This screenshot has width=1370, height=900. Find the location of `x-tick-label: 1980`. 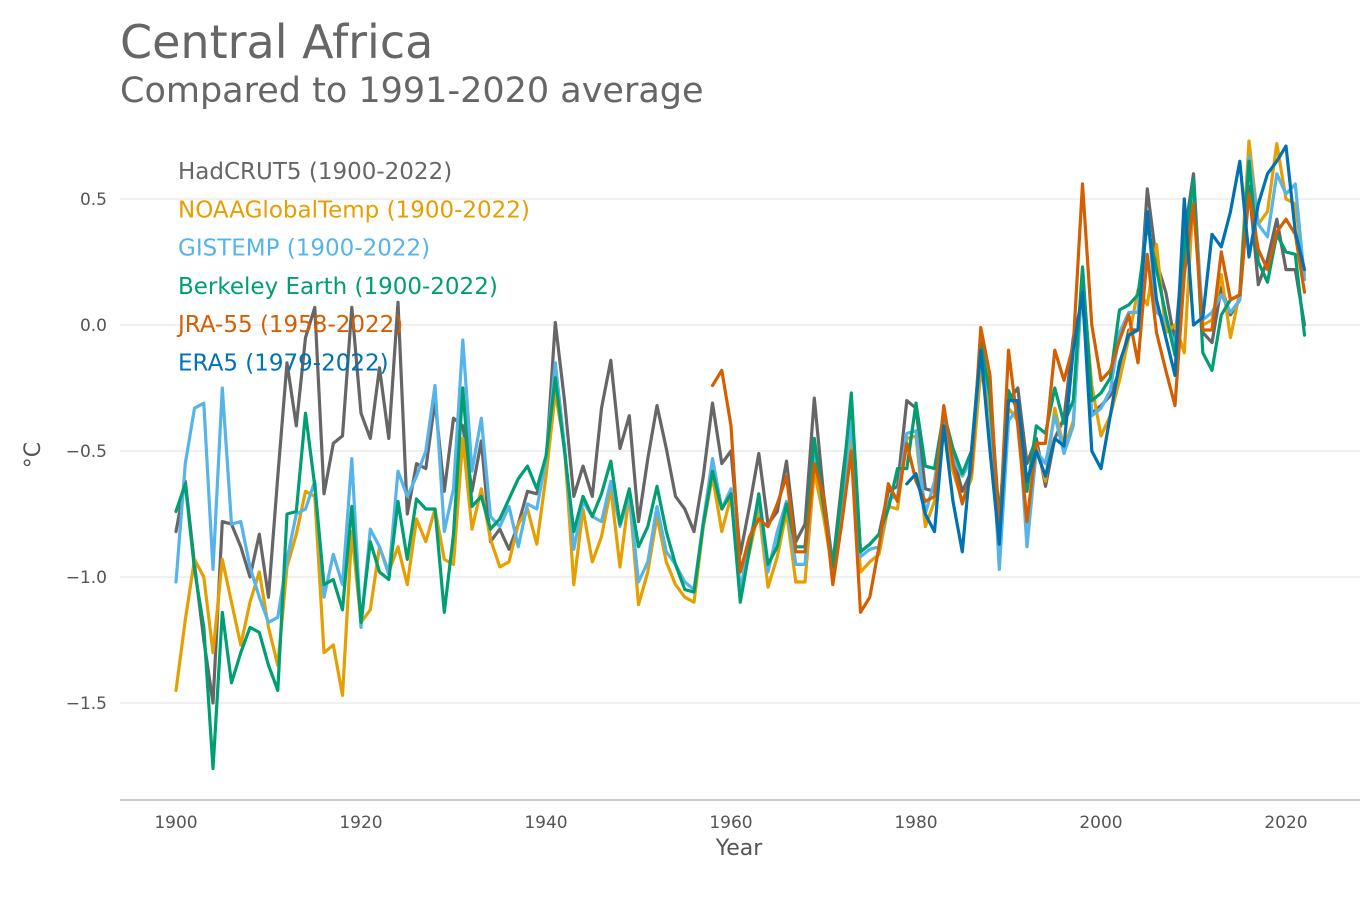

x-tick-label: 1980 is located at coordinates (915, 823).